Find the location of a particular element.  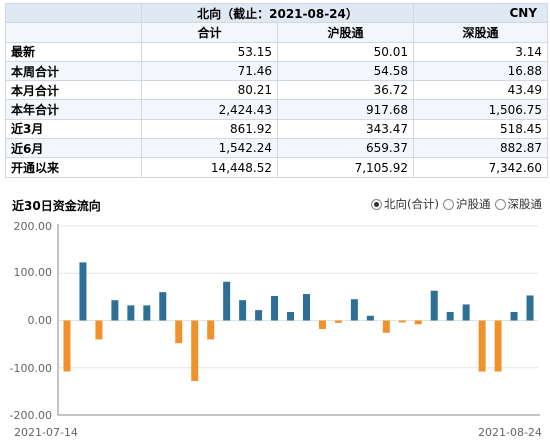

cell-shanghai: 54.58 is located at coordinates (345, 71).